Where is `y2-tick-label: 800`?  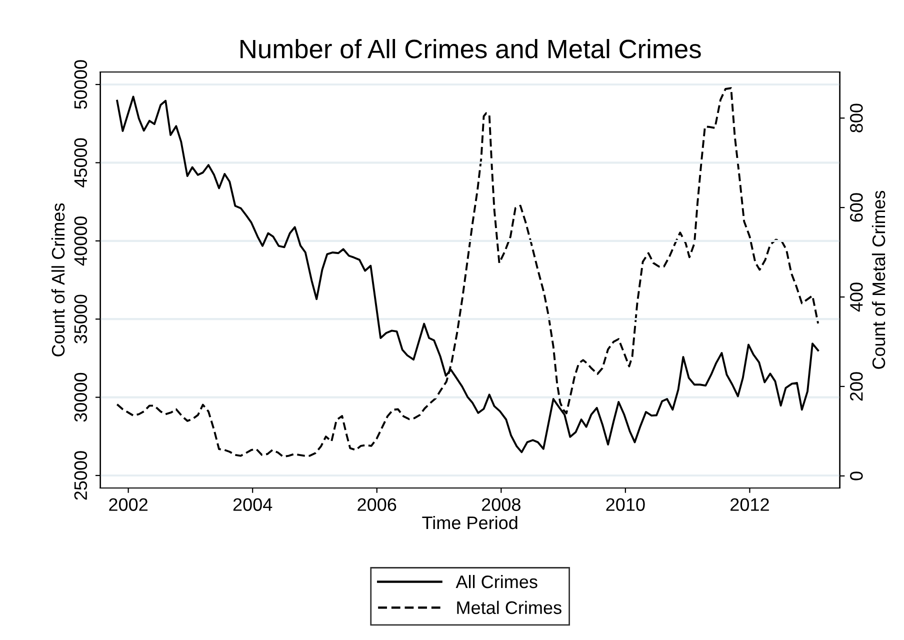
y2-tick-label: 800 is located at coordinates (856, 118).